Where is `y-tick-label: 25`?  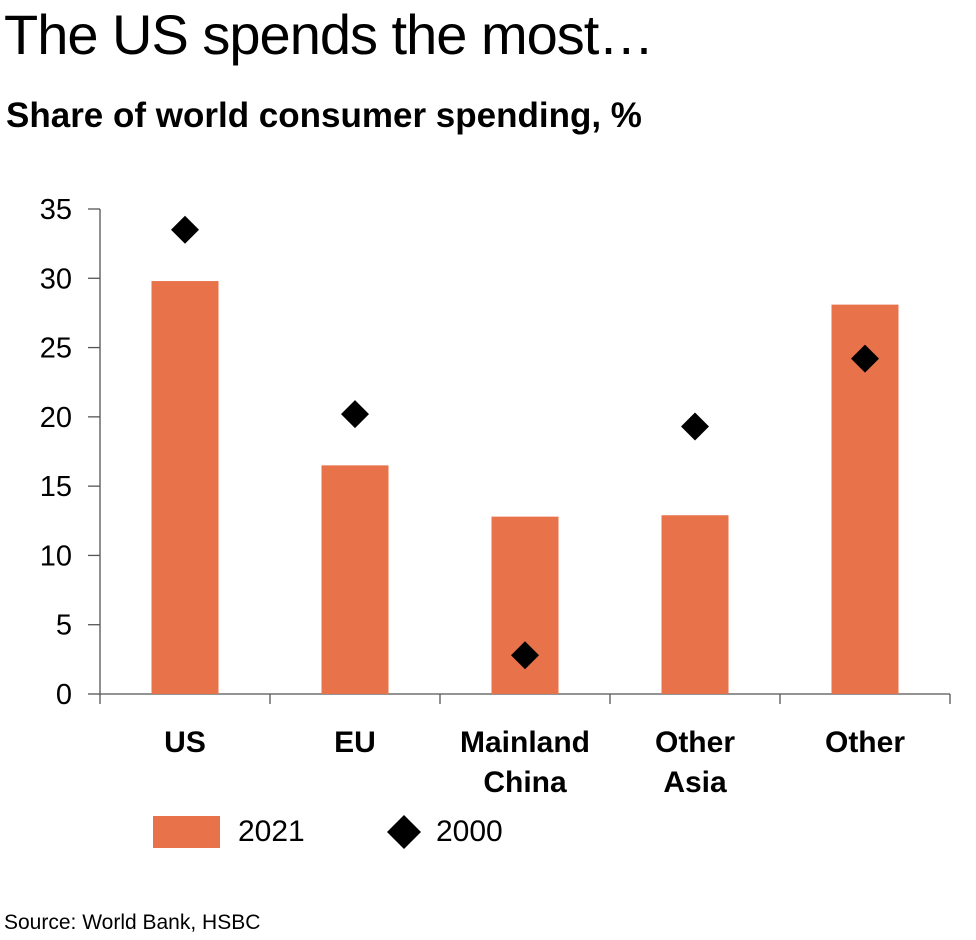 y-tick-label: 25 is located at coordinates (56, 349).